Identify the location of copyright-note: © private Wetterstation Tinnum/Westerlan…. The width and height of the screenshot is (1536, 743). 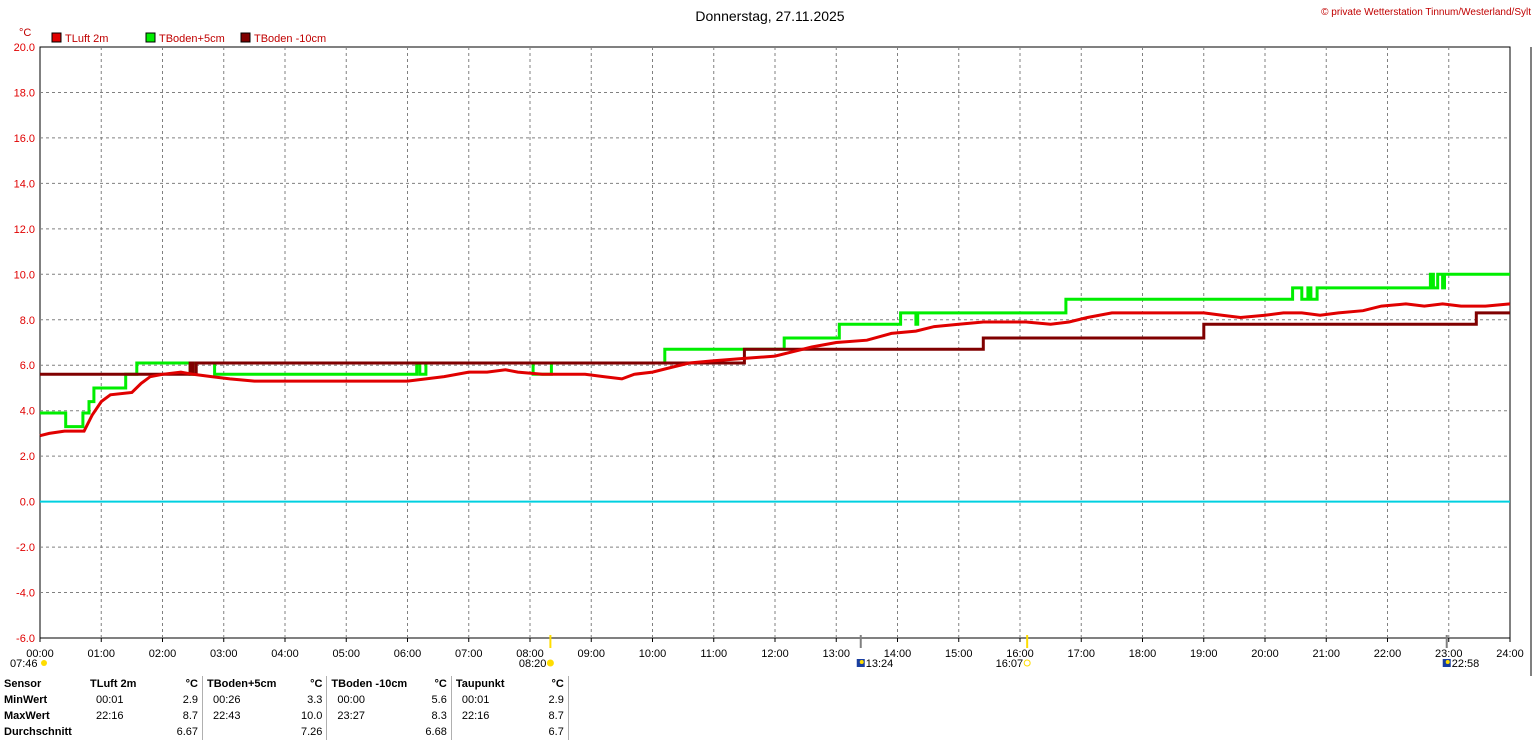
(1426, 12).